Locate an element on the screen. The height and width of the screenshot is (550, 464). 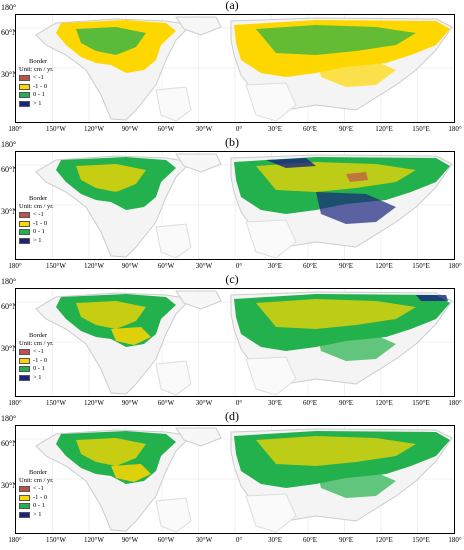
panel-label: (c) is located at coordinates (232, 279).